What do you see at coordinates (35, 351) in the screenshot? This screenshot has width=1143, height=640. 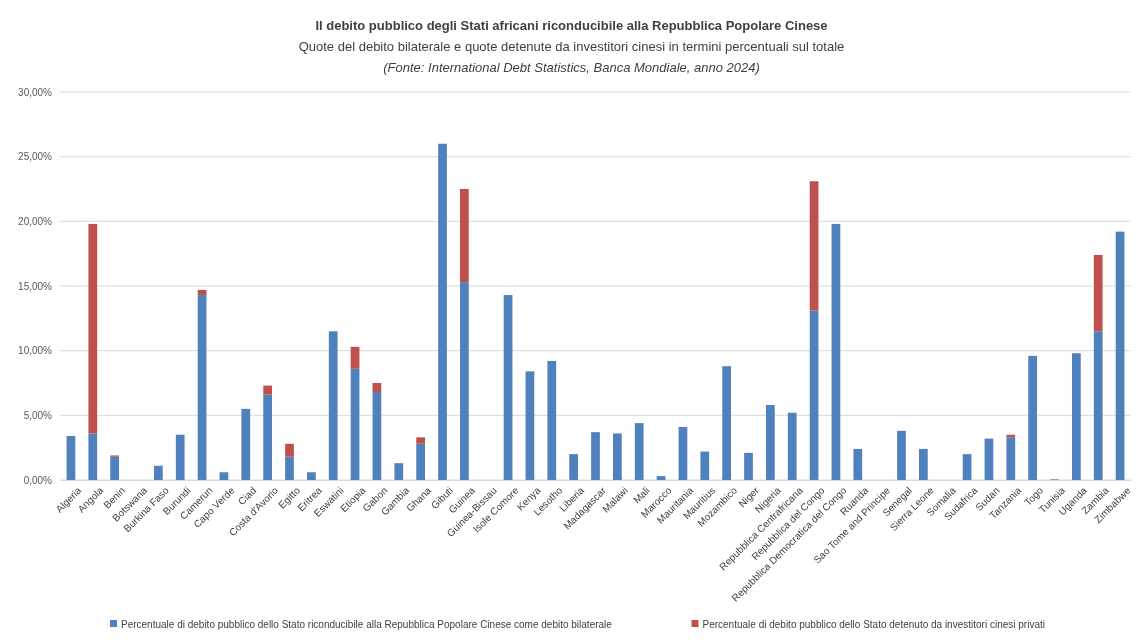 I see `y-tick-label: 10,00%` at bounding box center [35, 351].